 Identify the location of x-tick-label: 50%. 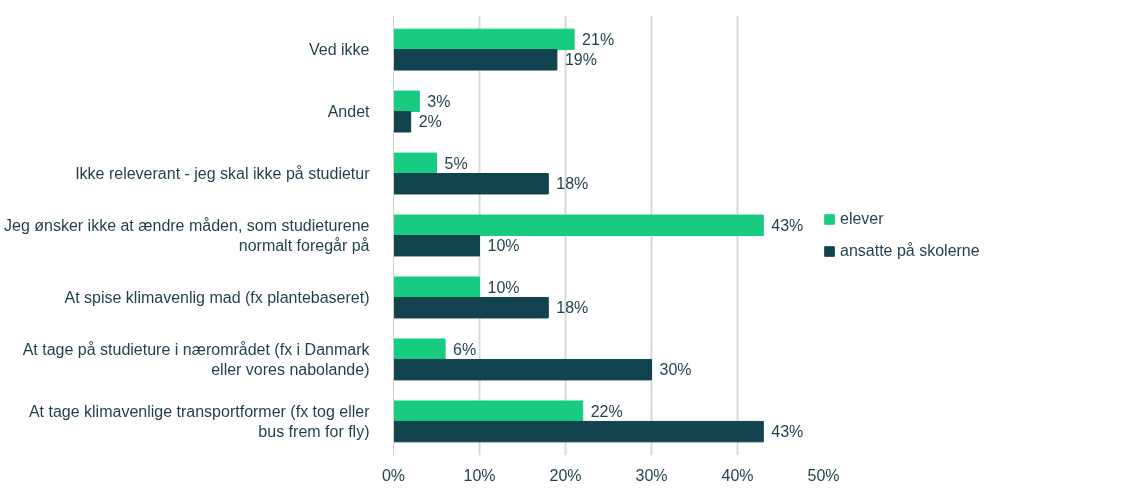
(823, 475).